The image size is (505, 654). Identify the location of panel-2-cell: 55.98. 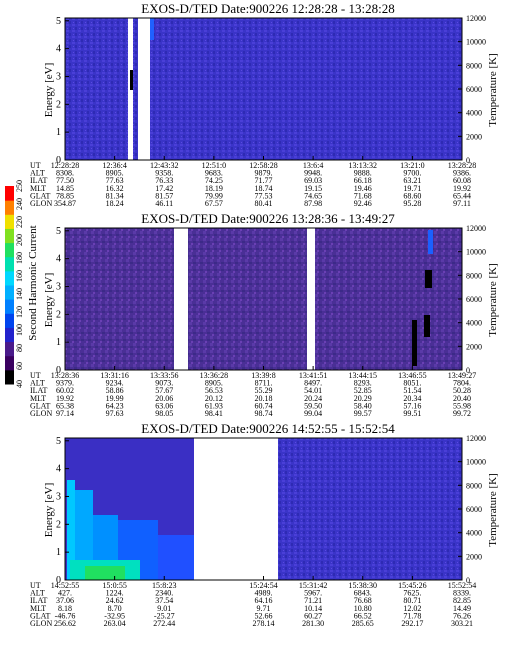
(462, 405).